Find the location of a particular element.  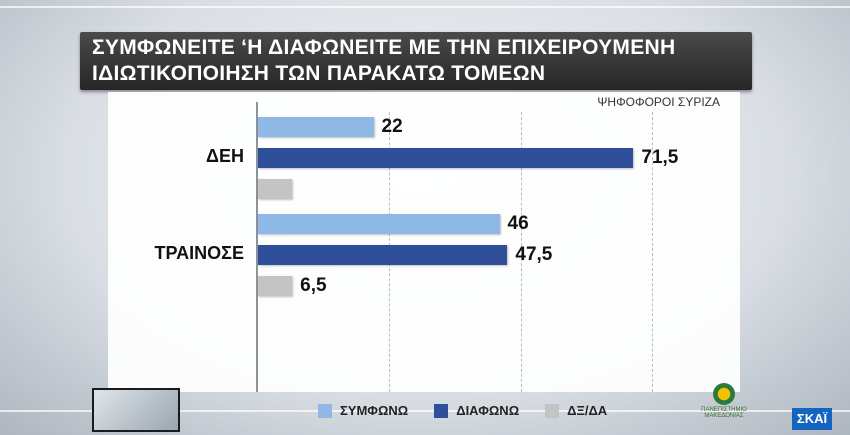

program-logo is located at coordinates (136, 410).